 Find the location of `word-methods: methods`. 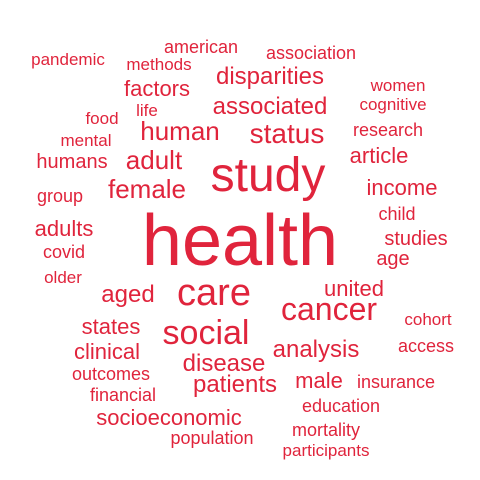

word-methods: methods is located at coordinates (159, 64).